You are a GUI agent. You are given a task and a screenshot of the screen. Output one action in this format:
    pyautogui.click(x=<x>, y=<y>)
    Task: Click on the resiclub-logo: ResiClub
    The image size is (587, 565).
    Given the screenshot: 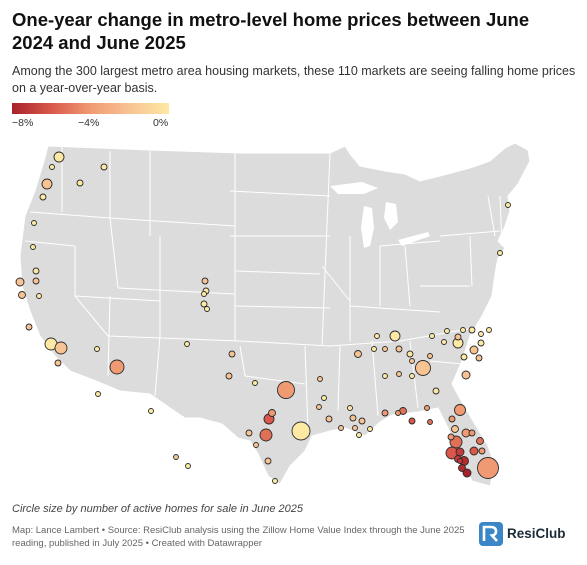 What is the action you would take?
    pyautogui.click(x=527, y=534)
    